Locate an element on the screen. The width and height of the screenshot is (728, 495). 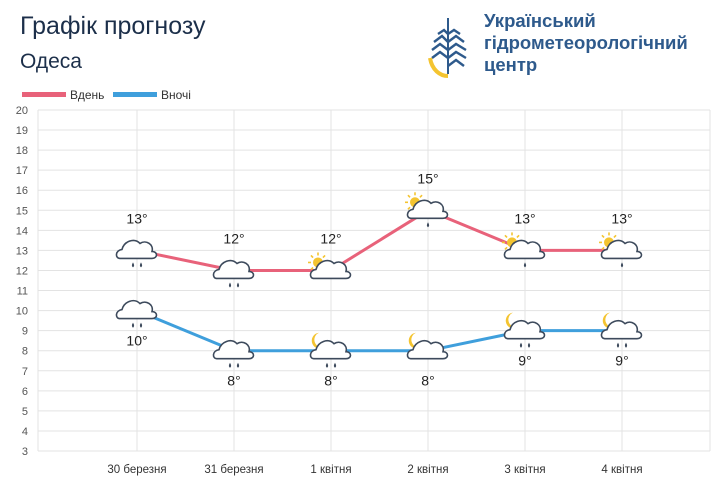
y-tick-label: 7 is located at coordinates (25, 372).